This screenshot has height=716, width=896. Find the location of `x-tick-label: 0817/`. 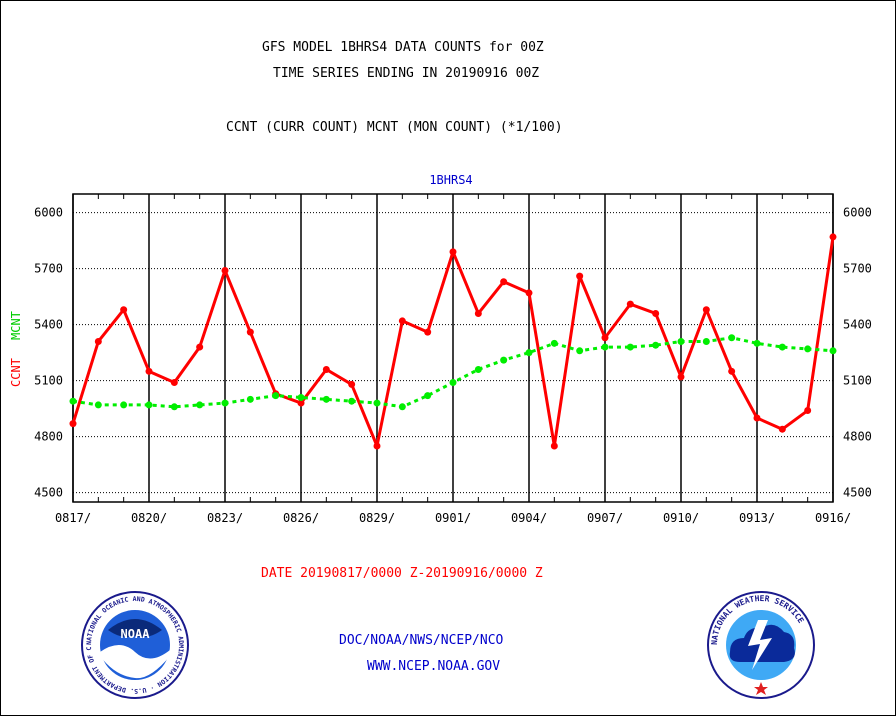

x-tick-label: 0817/ is located at coordinates (73, 518).